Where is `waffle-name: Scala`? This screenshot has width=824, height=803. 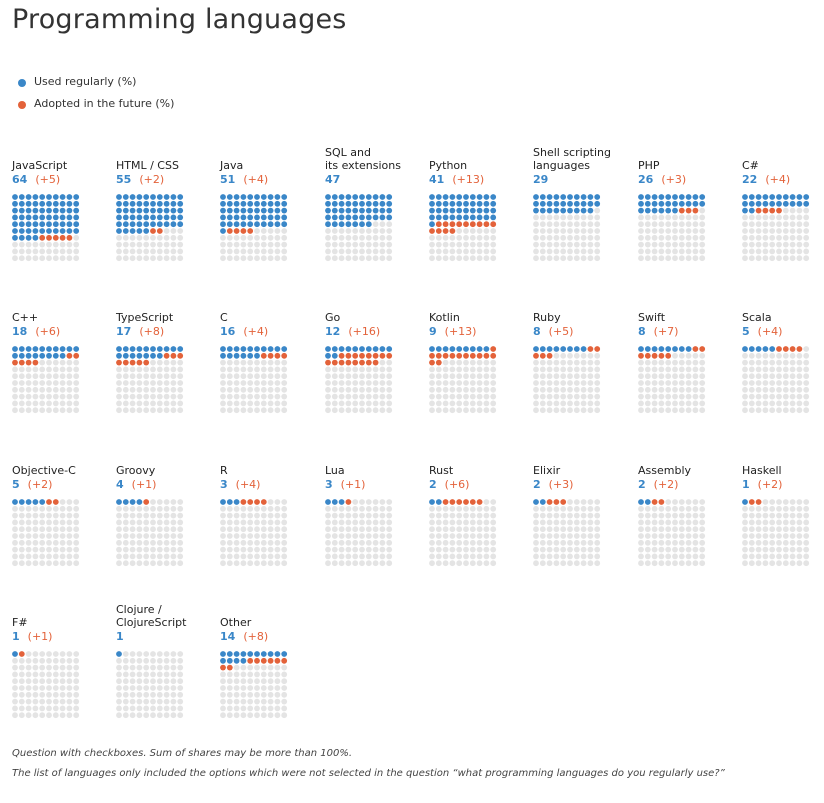 waffle-name: Scala is located at coordinates (757, 317).